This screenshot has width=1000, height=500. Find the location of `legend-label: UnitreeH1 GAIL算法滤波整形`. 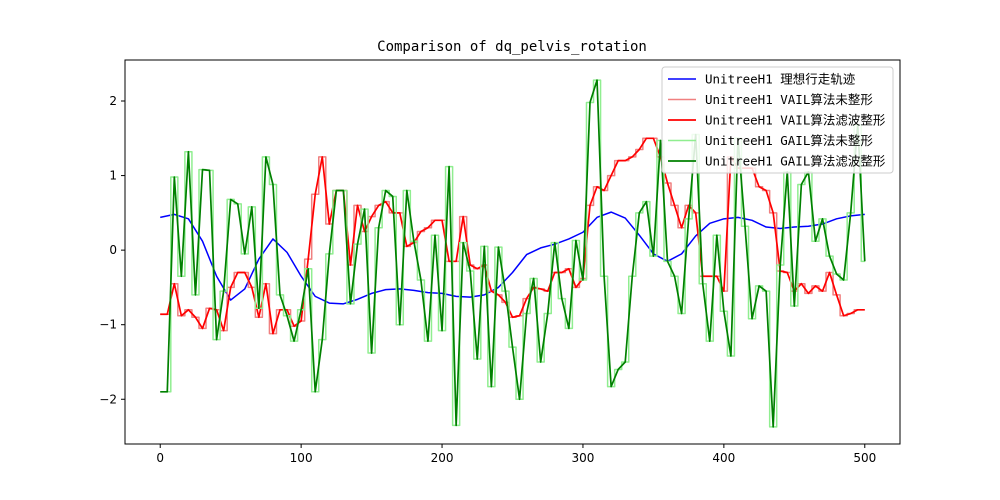

legend-label: UnitreeH1 GAIL算法滤波整形 is located at coordinates (795, 161).